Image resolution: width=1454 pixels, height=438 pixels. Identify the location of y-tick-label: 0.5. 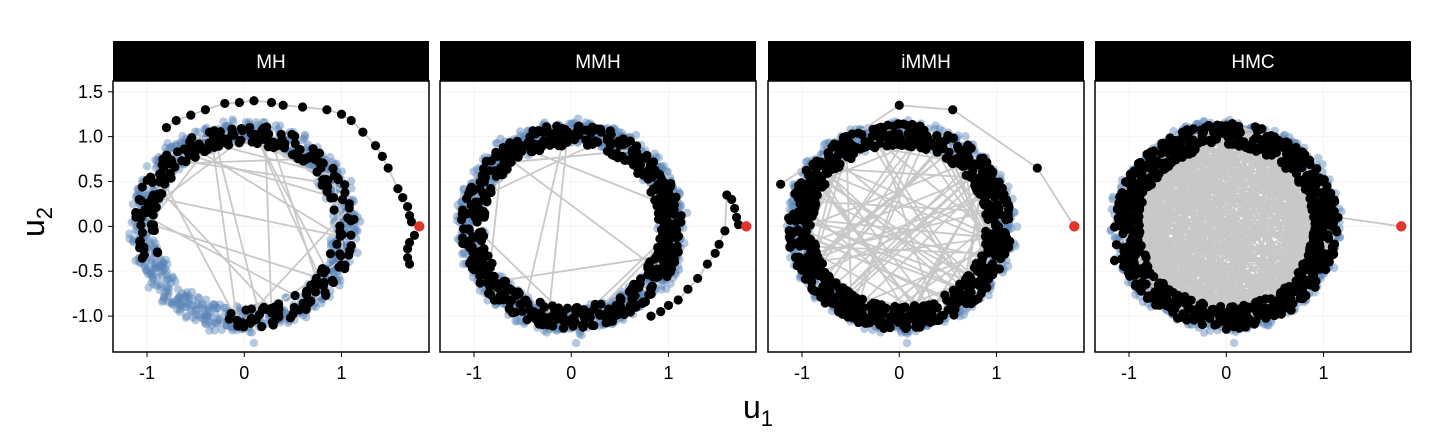
(90, 182).